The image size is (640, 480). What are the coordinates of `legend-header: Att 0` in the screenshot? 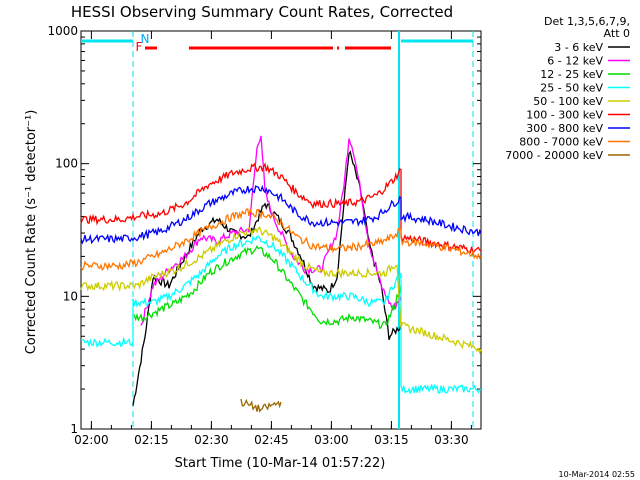 It's located at (617, 33).